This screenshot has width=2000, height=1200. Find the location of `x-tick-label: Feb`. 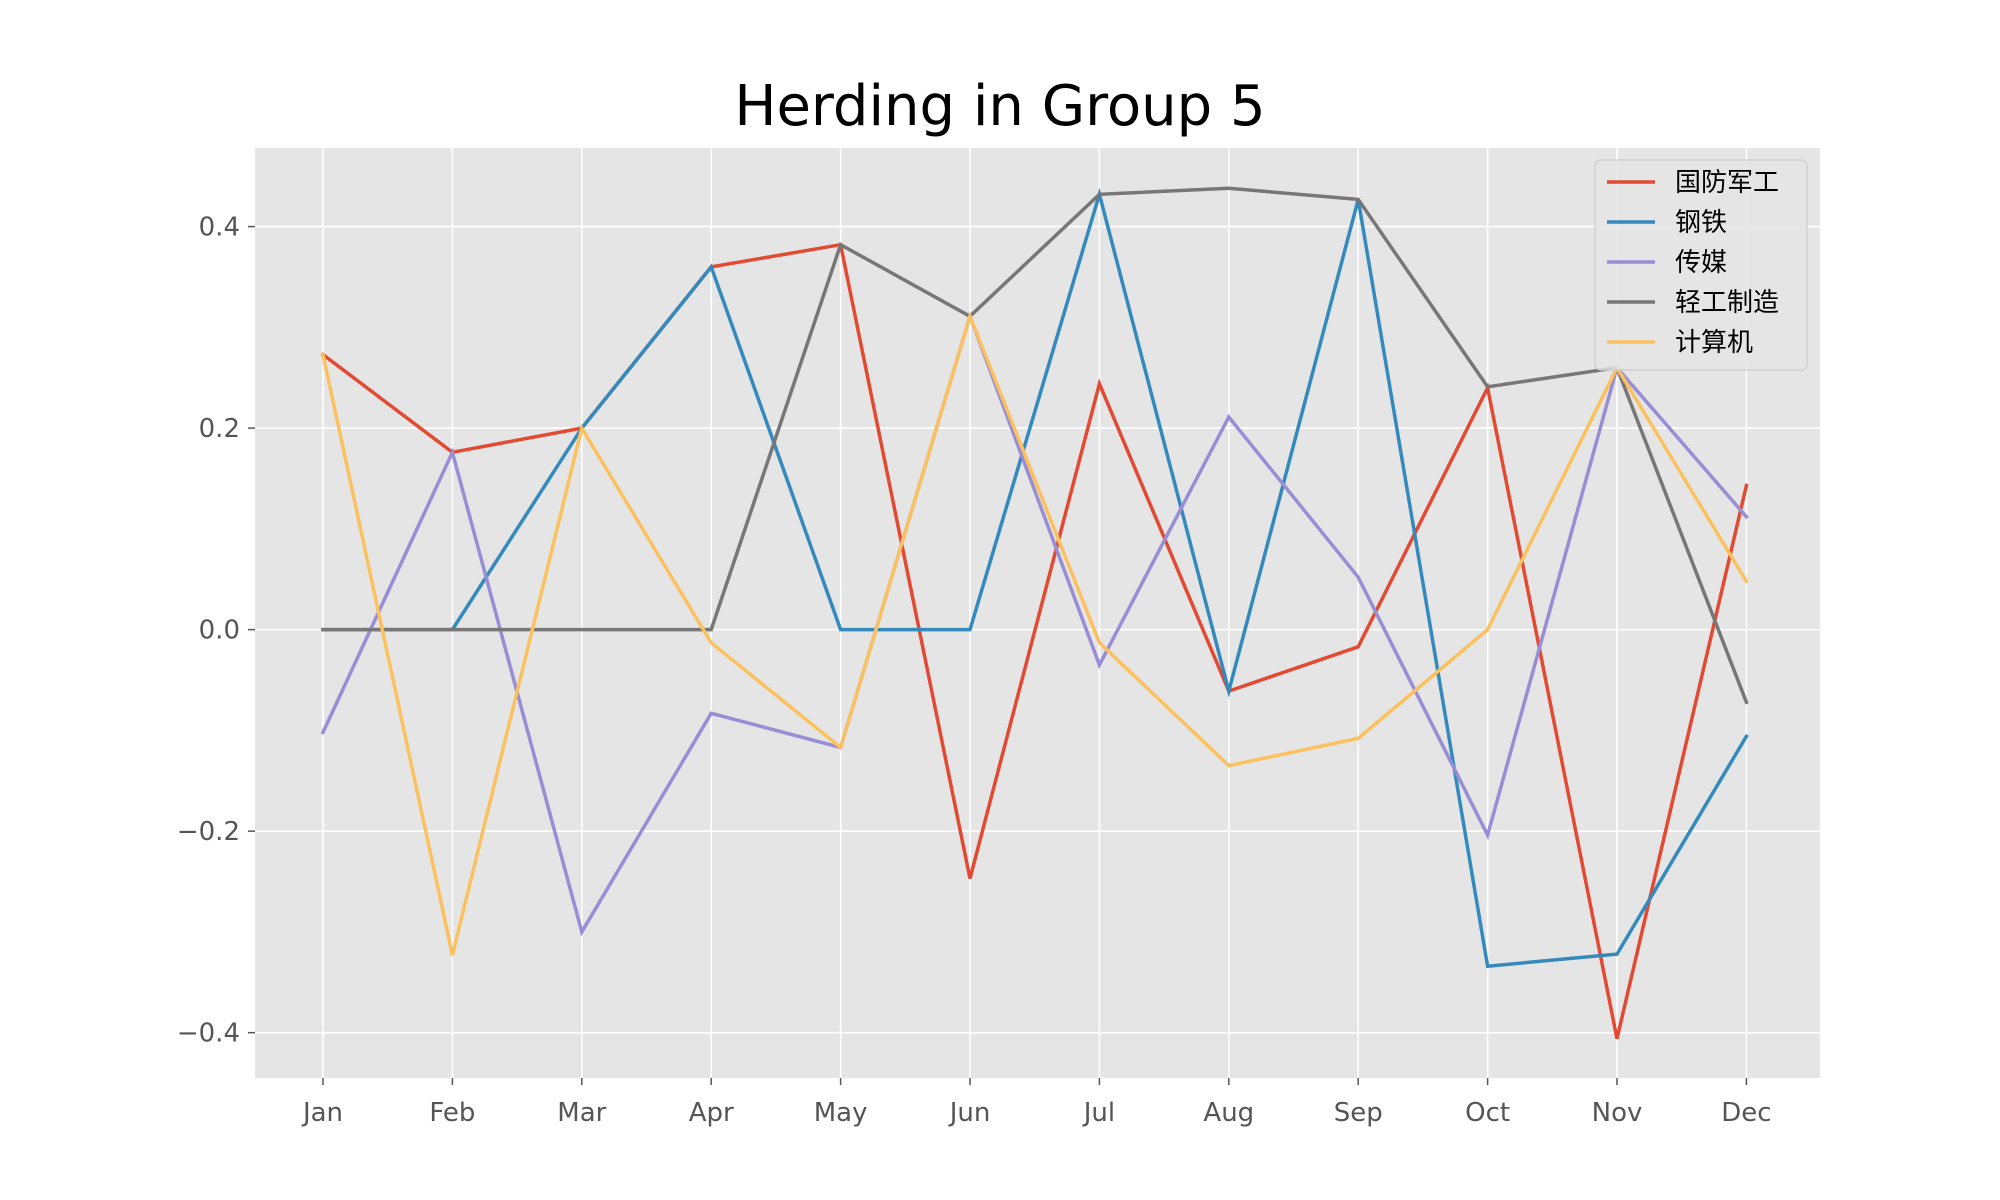

x-tick-label: Feb is located at coordinates (452, 1113).